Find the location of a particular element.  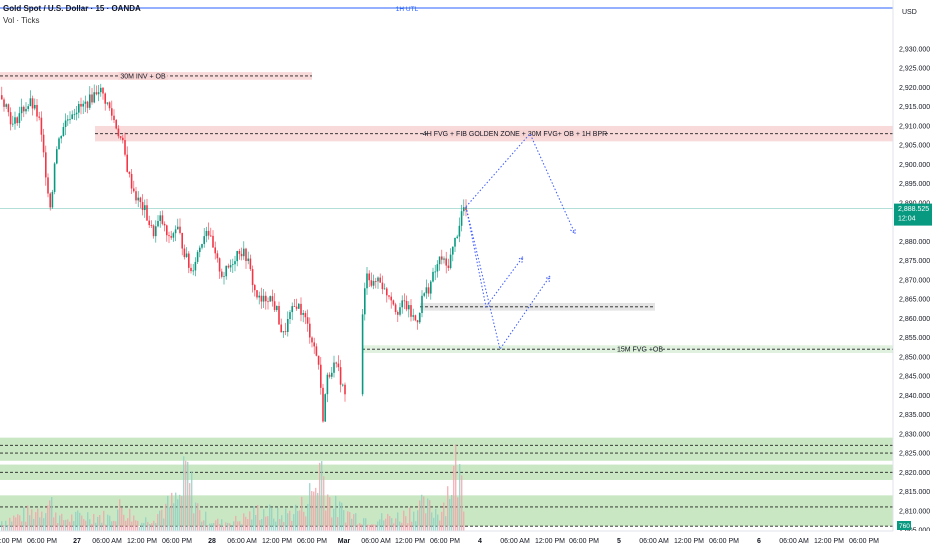

trendline-label: 1H UTL is located at coordinates (407, 9).